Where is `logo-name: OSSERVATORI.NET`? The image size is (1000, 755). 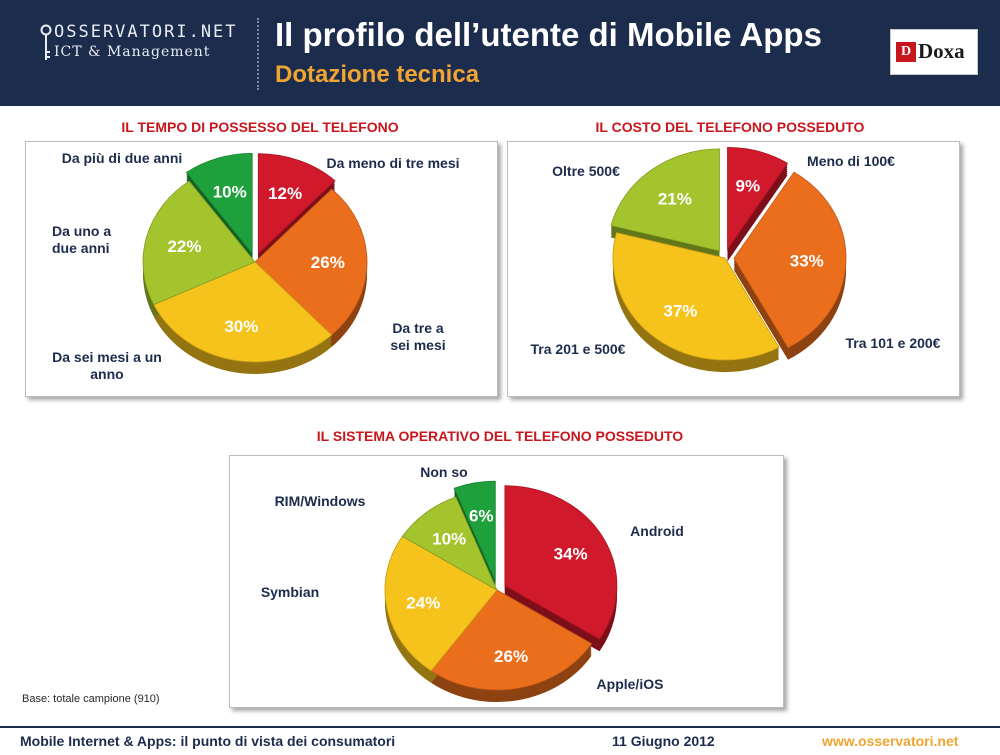
logo-name: OSSERVATORI.NET is located at coordinates (146, 32).